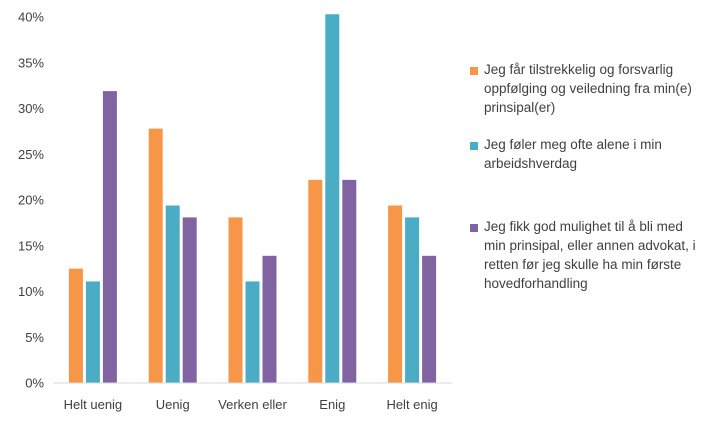 The image size is (704, 423). Describe the element at coordinates (172, 294) in the screenshot. I see `bar-series-2-uenig` at that location.